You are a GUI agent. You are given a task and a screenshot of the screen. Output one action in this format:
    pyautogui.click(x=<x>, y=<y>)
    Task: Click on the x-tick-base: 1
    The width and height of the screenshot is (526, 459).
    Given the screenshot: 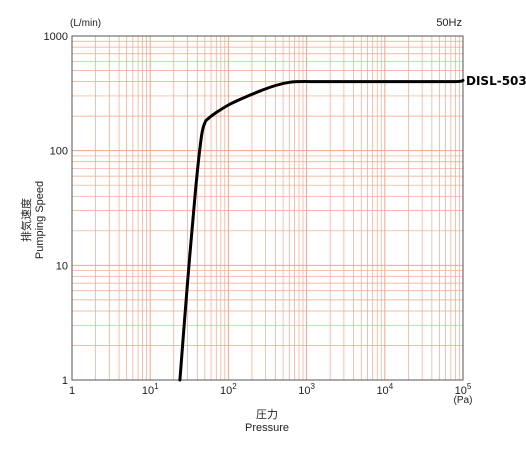 What is the action you would take?
    pyautogui.click(x=72, y=391)
    